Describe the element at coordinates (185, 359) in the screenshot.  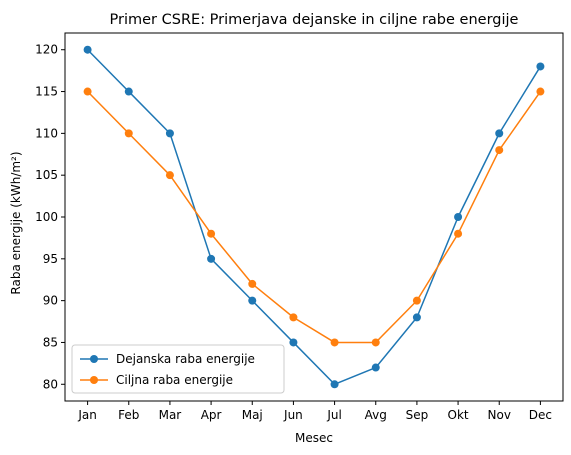
I see `legend-label-1: Dejanska raba energije` at that location.